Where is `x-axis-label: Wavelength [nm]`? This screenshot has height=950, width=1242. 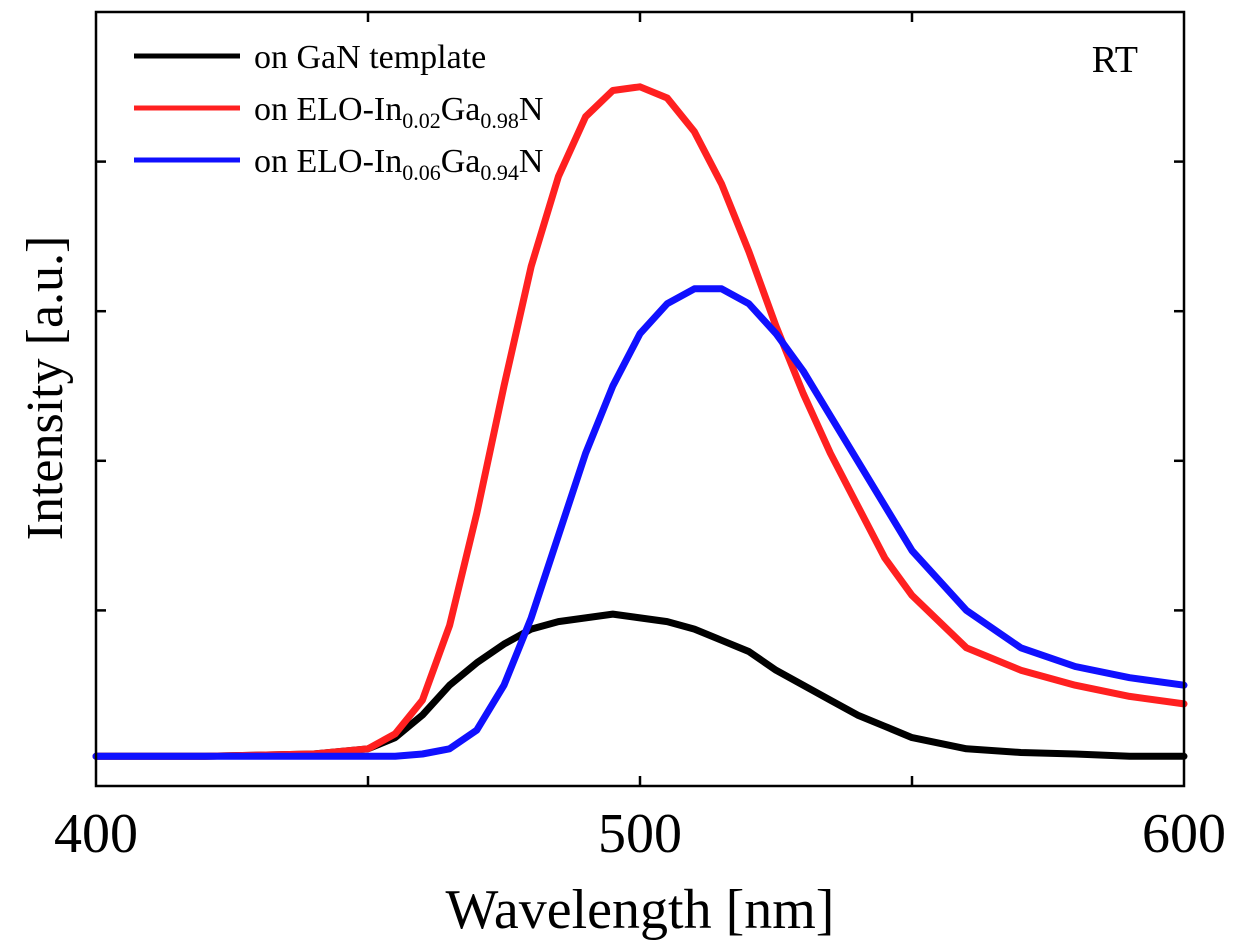 x-axis-label: Wavelength [nm] is located at coordinates (640, 910).